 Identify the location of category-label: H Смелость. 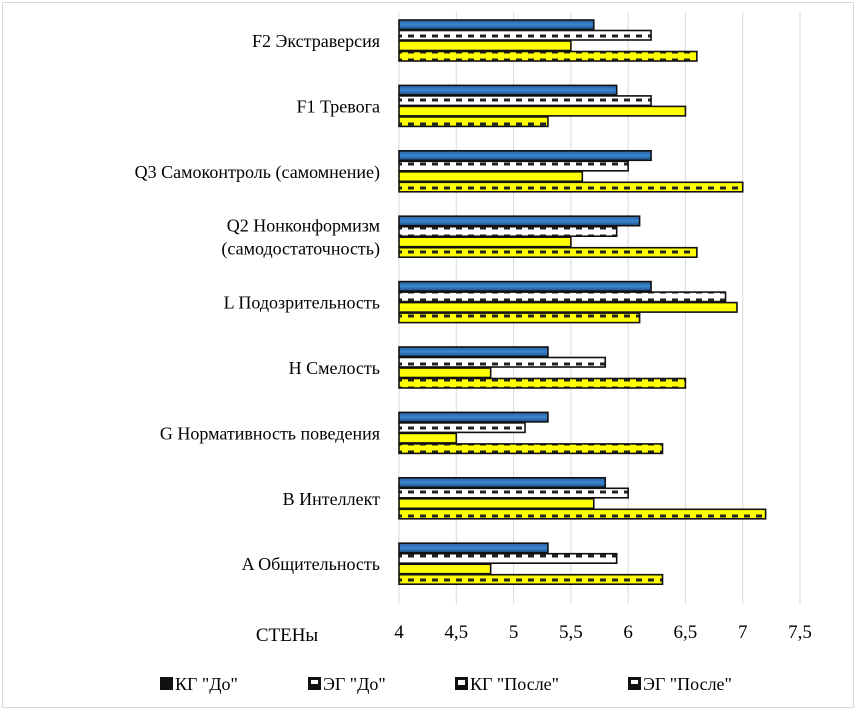
(334, 368).